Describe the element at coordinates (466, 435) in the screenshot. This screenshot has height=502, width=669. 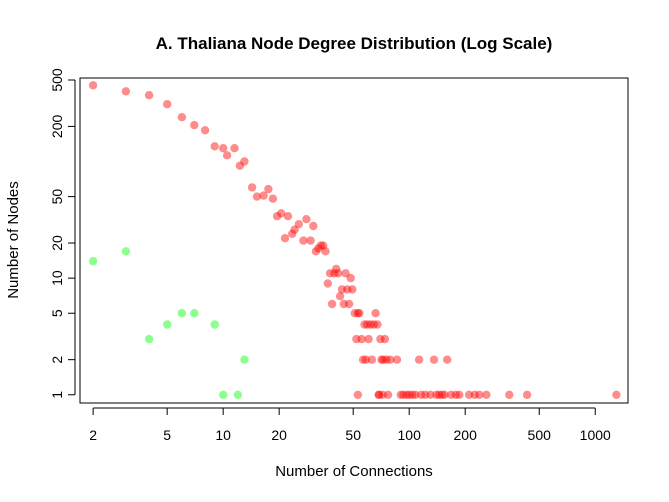
I see `x-tick-label: 200` at that location.